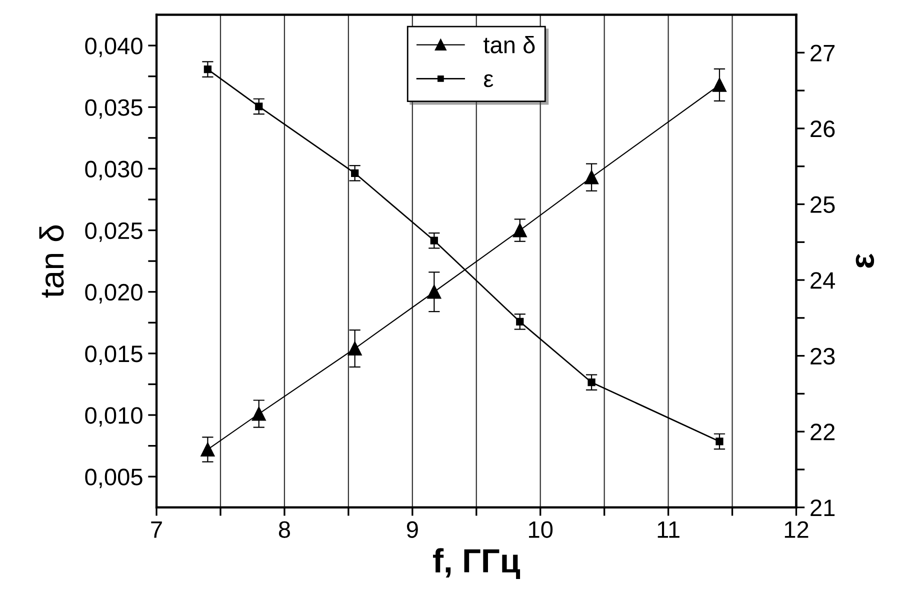 This screenshot has width=910, height=590. I want to click on y2-tick-label: 25, so click(822, 205).